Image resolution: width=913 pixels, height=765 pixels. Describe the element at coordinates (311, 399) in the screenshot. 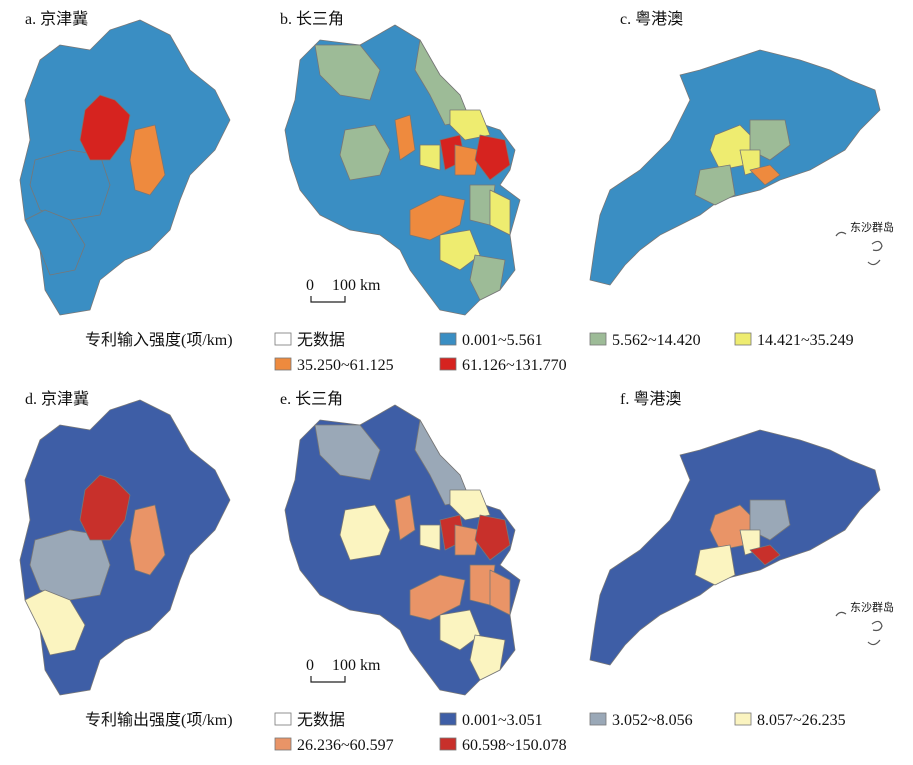

I see `panel-label: e. 长三角` at that location.